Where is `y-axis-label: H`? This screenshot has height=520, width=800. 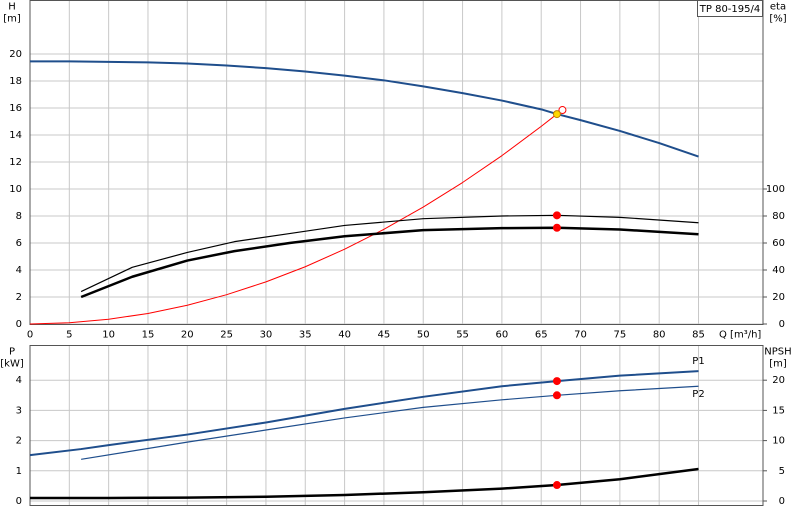 y-axis-label: H is located at coordinates (12, 7).